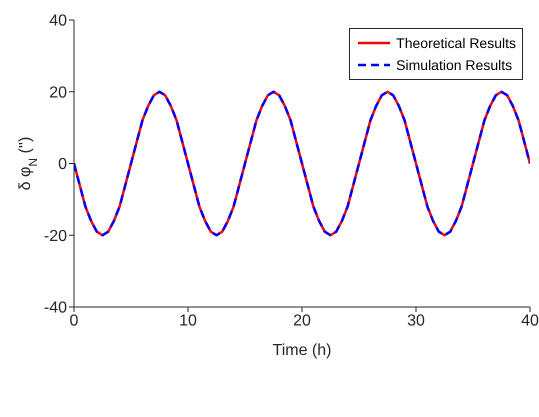 The height and width of the screenshot is (417, 539). I want to click on x-tick-label: 10, so click(188, 321).